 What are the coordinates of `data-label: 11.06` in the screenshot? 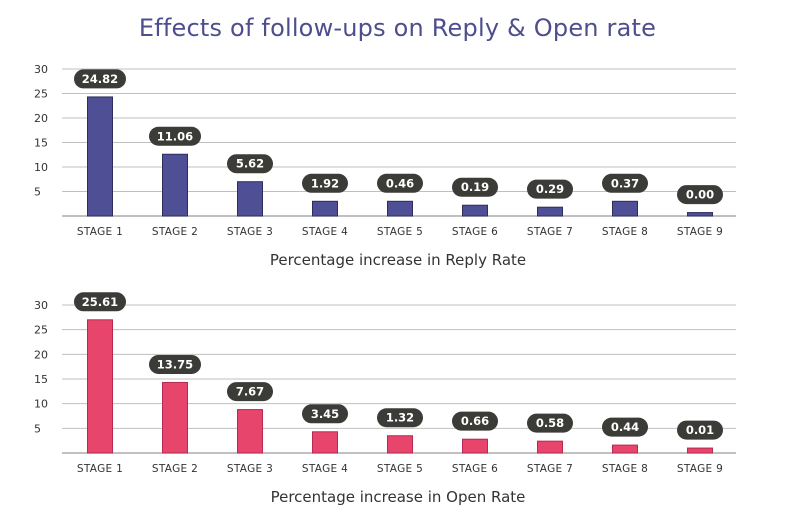 It's located at (175, 136).